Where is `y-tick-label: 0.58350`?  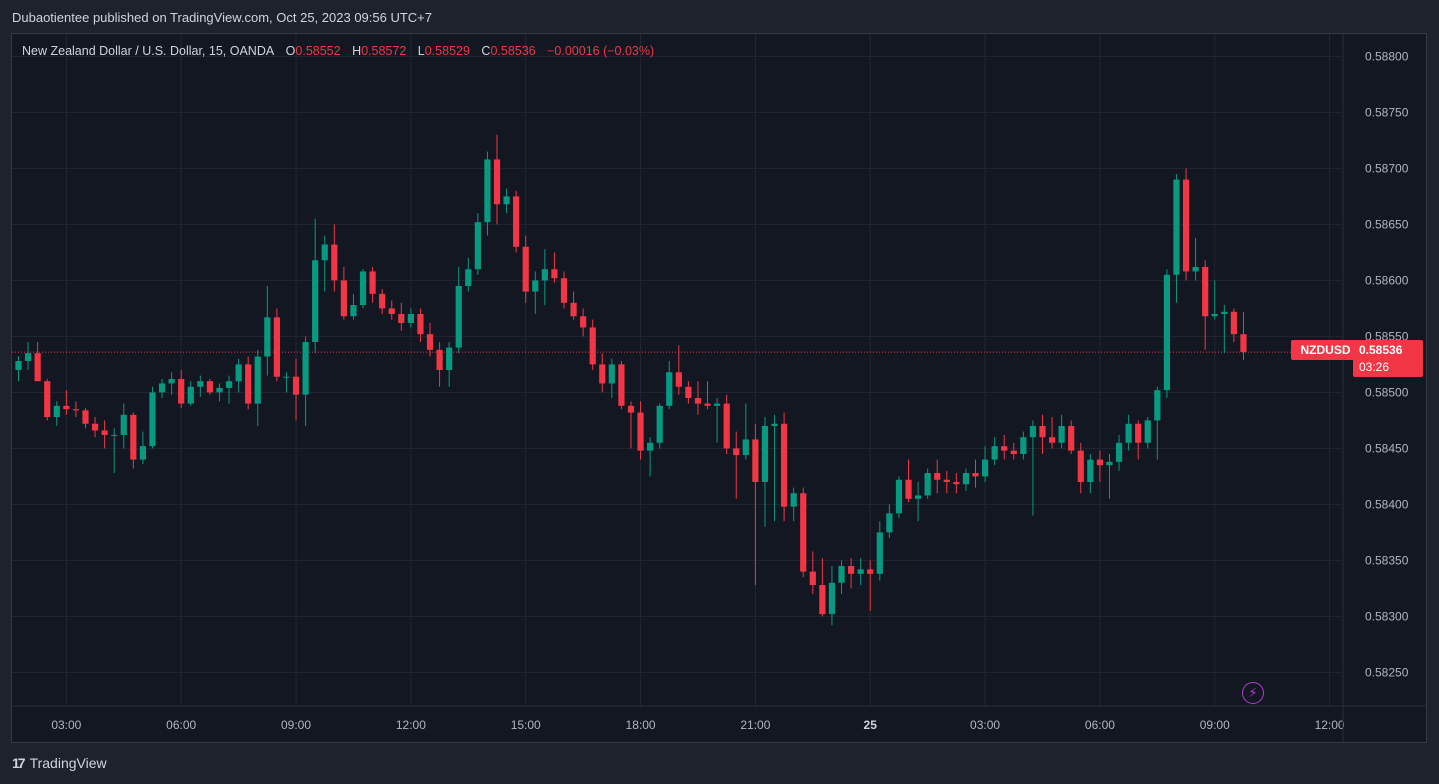 y-tick-label: 0.58350 is located at coordinates (1387, 560).